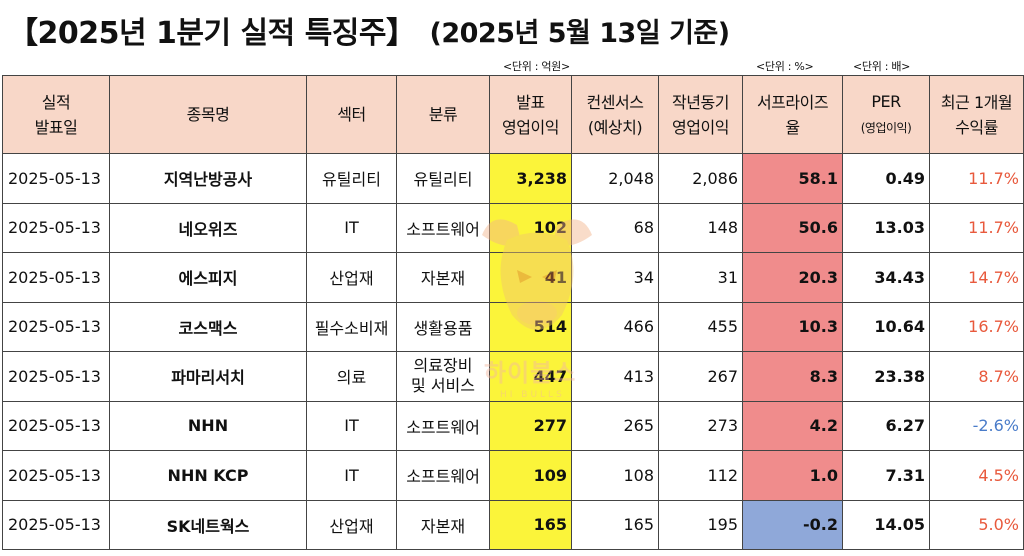  I want to click on cell-surprise: 10.3, so click(792, 326).